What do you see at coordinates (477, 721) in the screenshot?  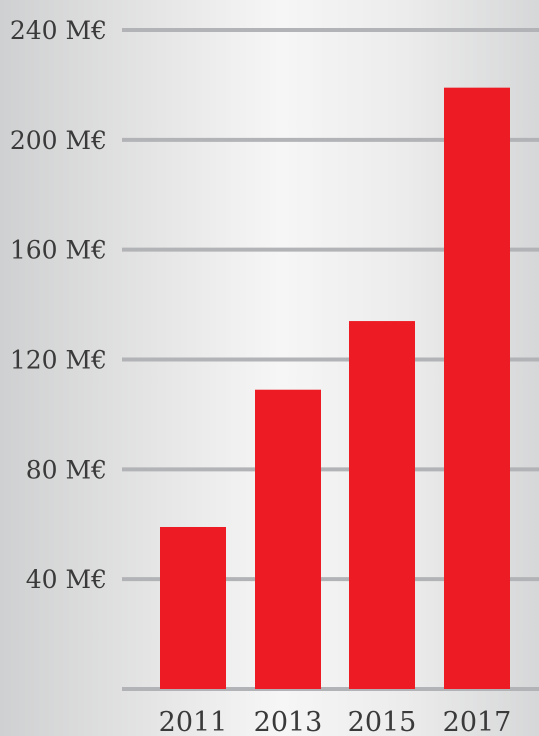 I see `x-tick-label: 2017` at bounding box center [477, 721].